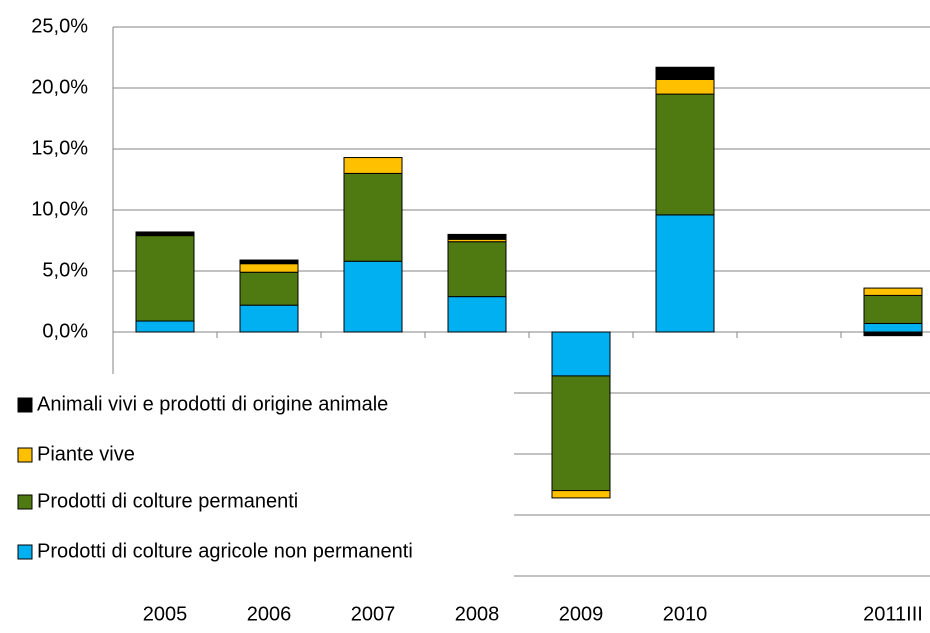 This screenshot has width=930, height=633. What do you see at coordinates (59, 26) in the screenshot?
I see `y-tick-label: 25,0%` at bounding box center [59, 26].